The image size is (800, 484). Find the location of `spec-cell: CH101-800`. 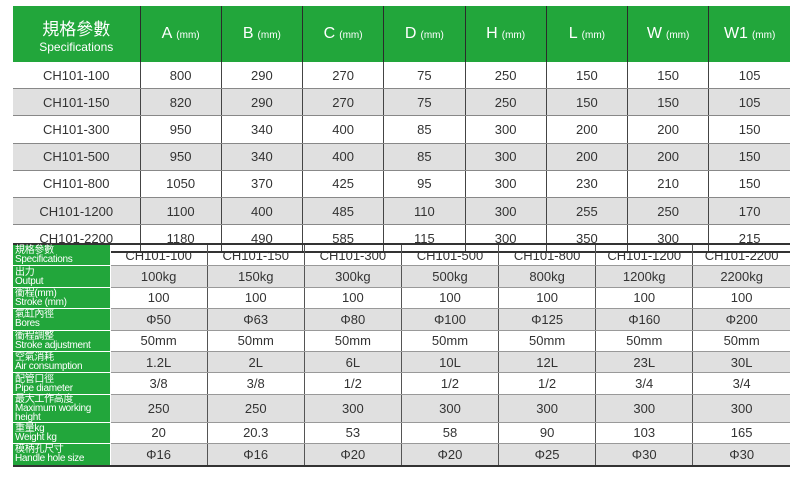

spec-cell: CH101-800 is located at coordinates (547, 255).